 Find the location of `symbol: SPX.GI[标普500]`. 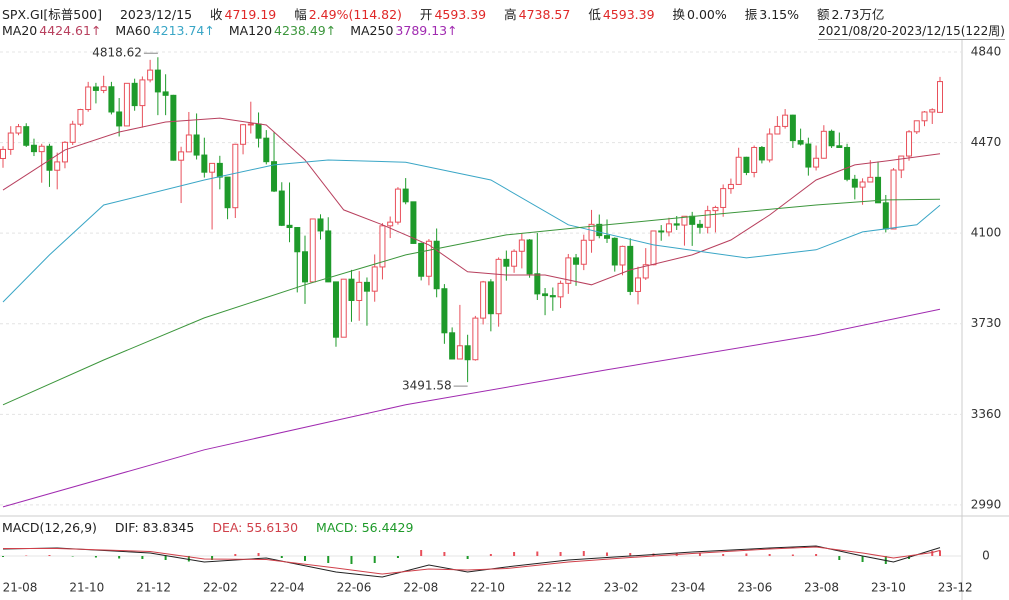

symbol: SPX.GI[标普500] is located at coordinates (52, 14).